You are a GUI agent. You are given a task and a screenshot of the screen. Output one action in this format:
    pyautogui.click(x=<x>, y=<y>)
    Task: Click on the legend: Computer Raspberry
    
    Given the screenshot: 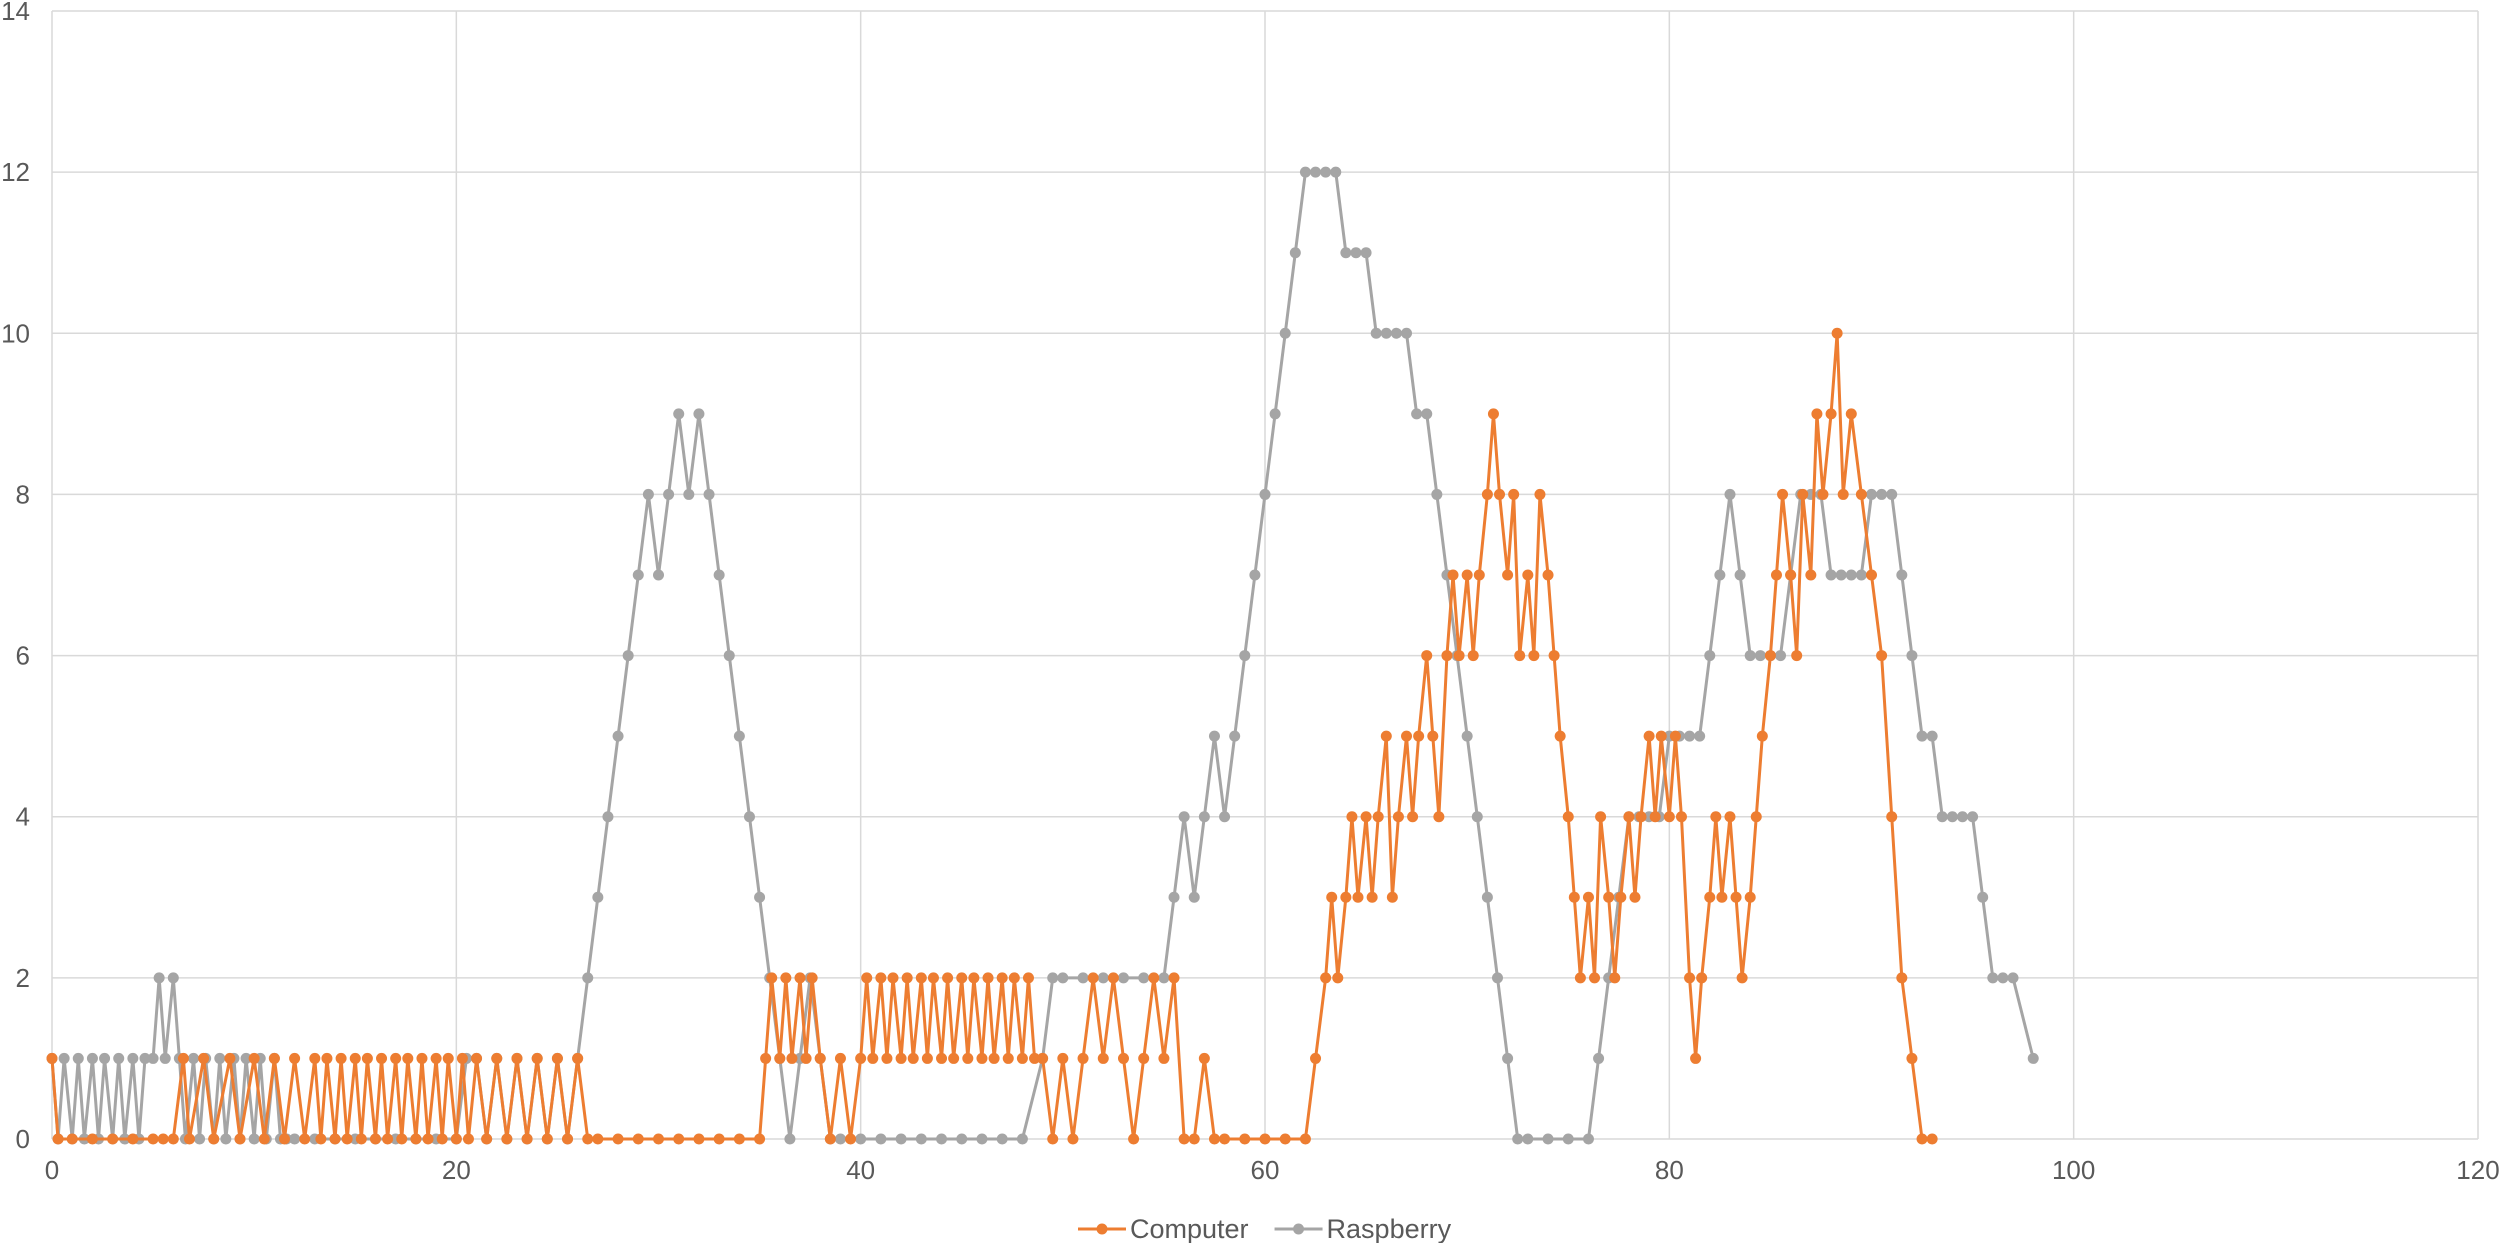 What is the action you would take?
    pyautogui.click(x=1265, y=1228)
    